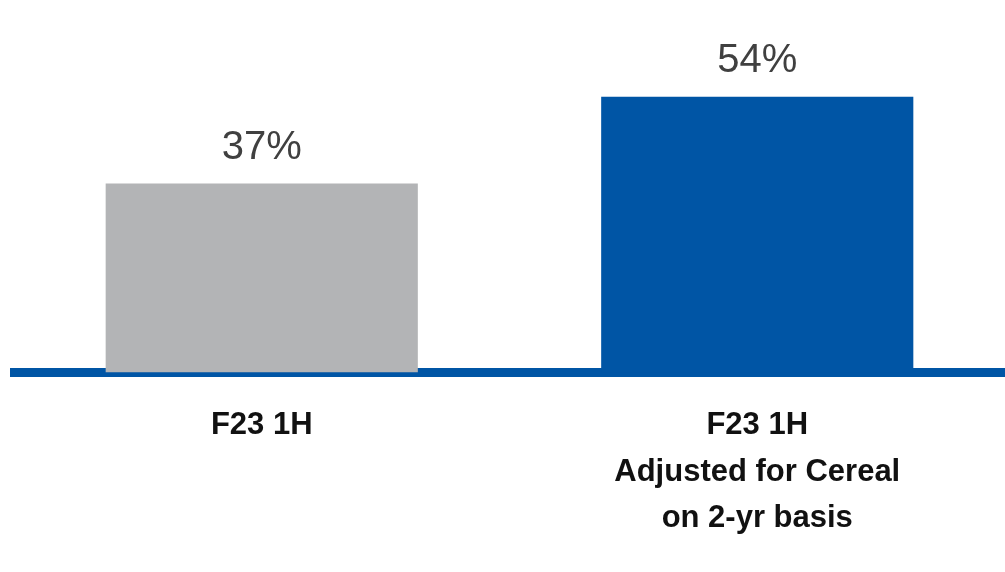 The width and height of the screenshot is (1005, 572). I want to click on data-label: 54%, so click(757, 57).